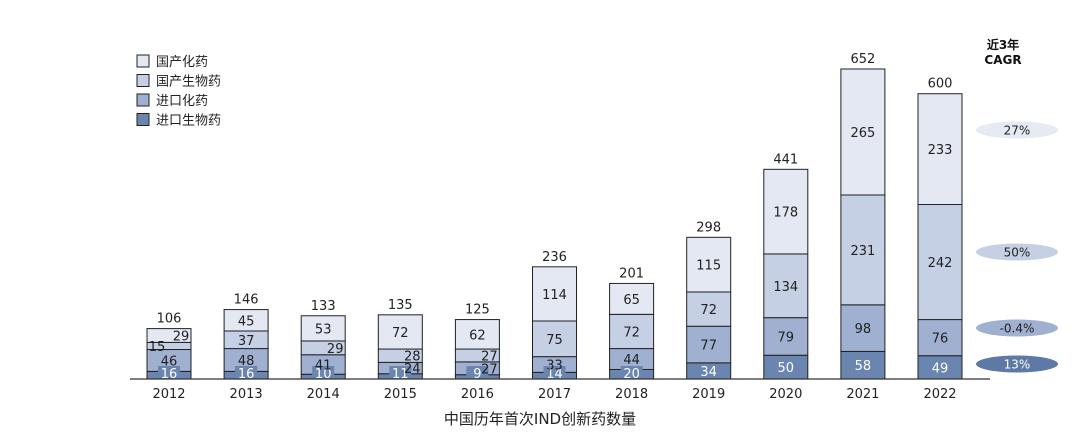  Describe the element at coordinates (862, 133) in the screenshot. I see `segment-value-label: 265` at that location.